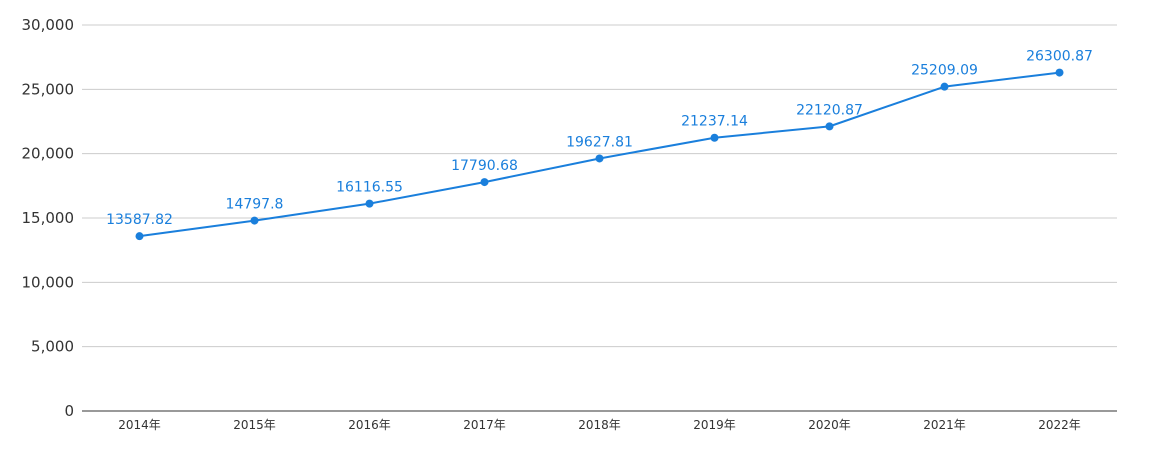 The height and width of the screenshot is (450, 1150). What do you see at coordinates (69, 411) in the screenshot?
I see `y-tick-label: 0` at bounding box center [69, 411].